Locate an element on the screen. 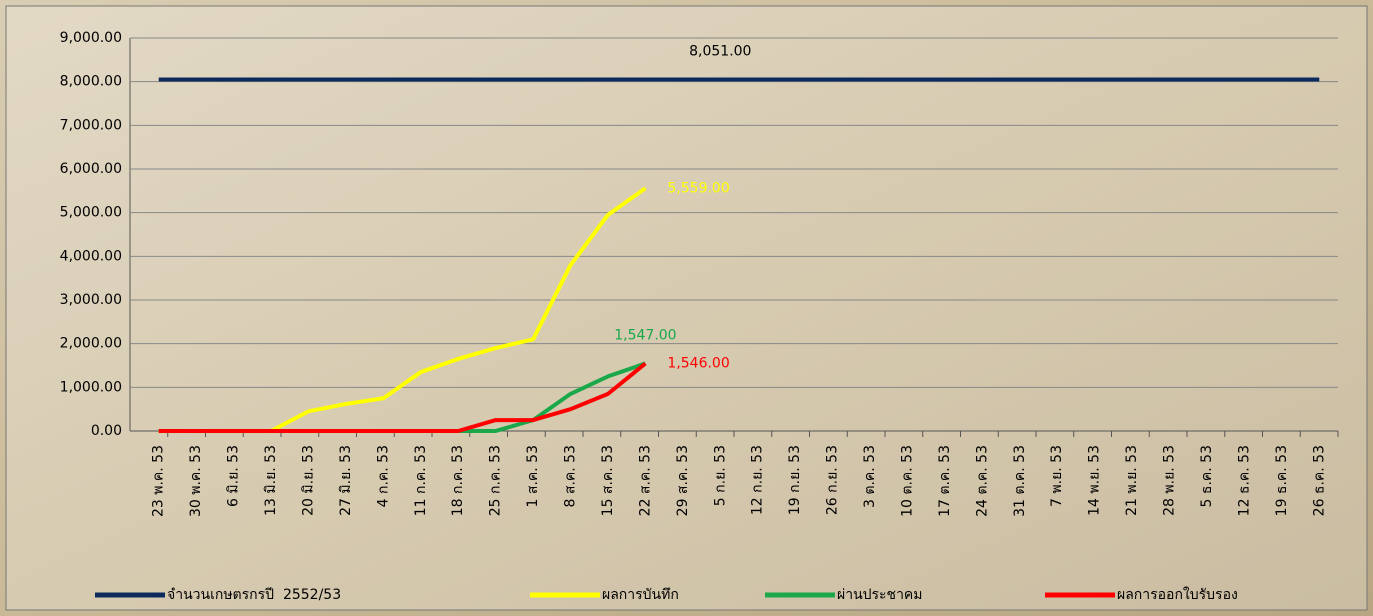  x-tick-label: 24 ต.ค. 53 is located at coordinates (982, 481).